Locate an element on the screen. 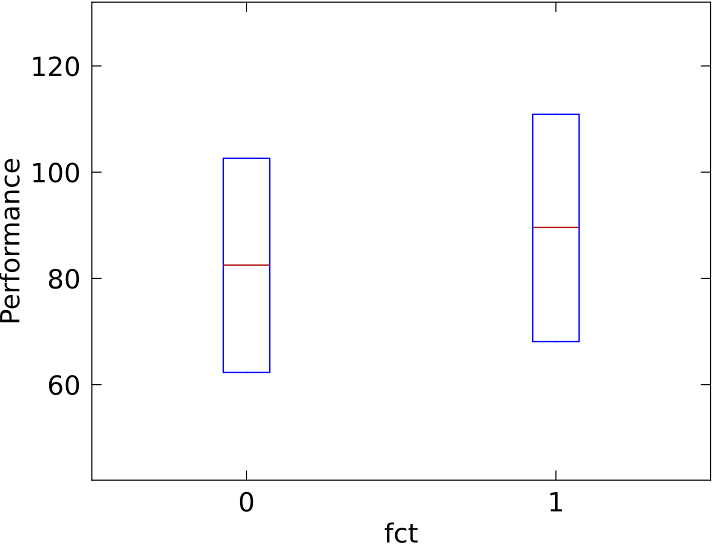 The height and width of the screenshot is (552, 712). x-tick-label: 0 is located at coordinates (247, 502).